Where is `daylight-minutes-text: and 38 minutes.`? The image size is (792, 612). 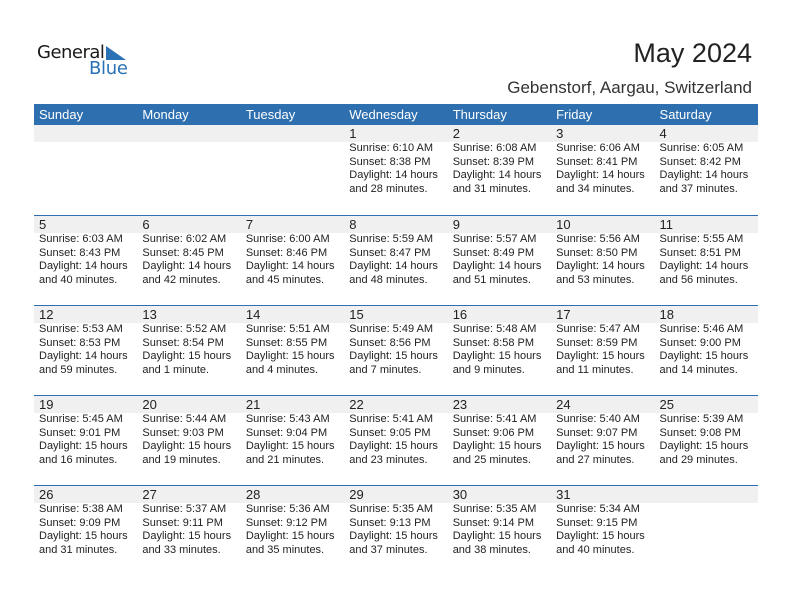
daylight-minutes-text: and 38 minutes. is located at coordinates (491, 549).